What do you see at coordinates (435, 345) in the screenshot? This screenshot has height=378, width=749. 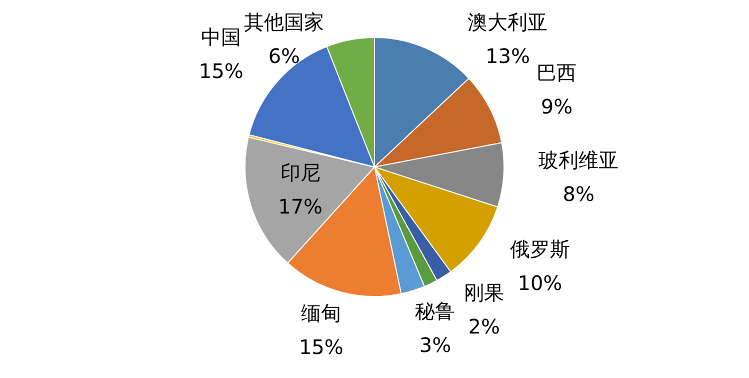 I see `data-label: 3%` at bounding box center [435, 345].